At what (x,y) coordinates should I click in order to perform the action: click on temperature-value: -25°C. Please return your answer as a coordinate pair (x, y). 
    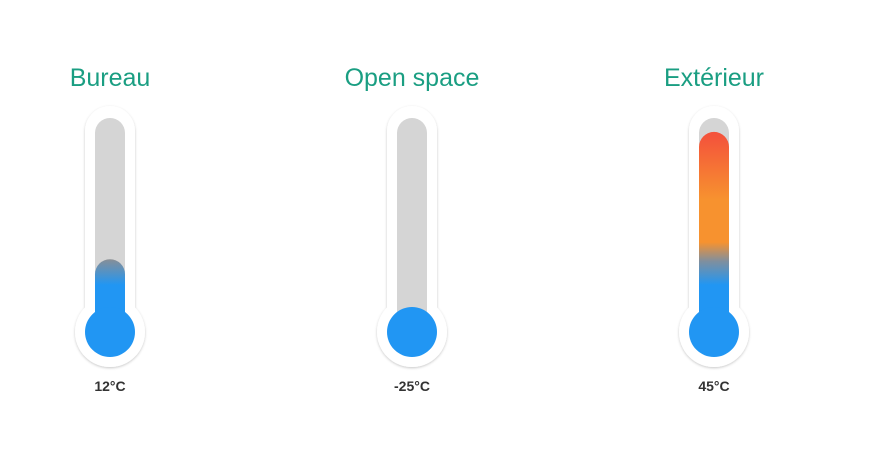
    Looking at the image, I should click on (412, 386).